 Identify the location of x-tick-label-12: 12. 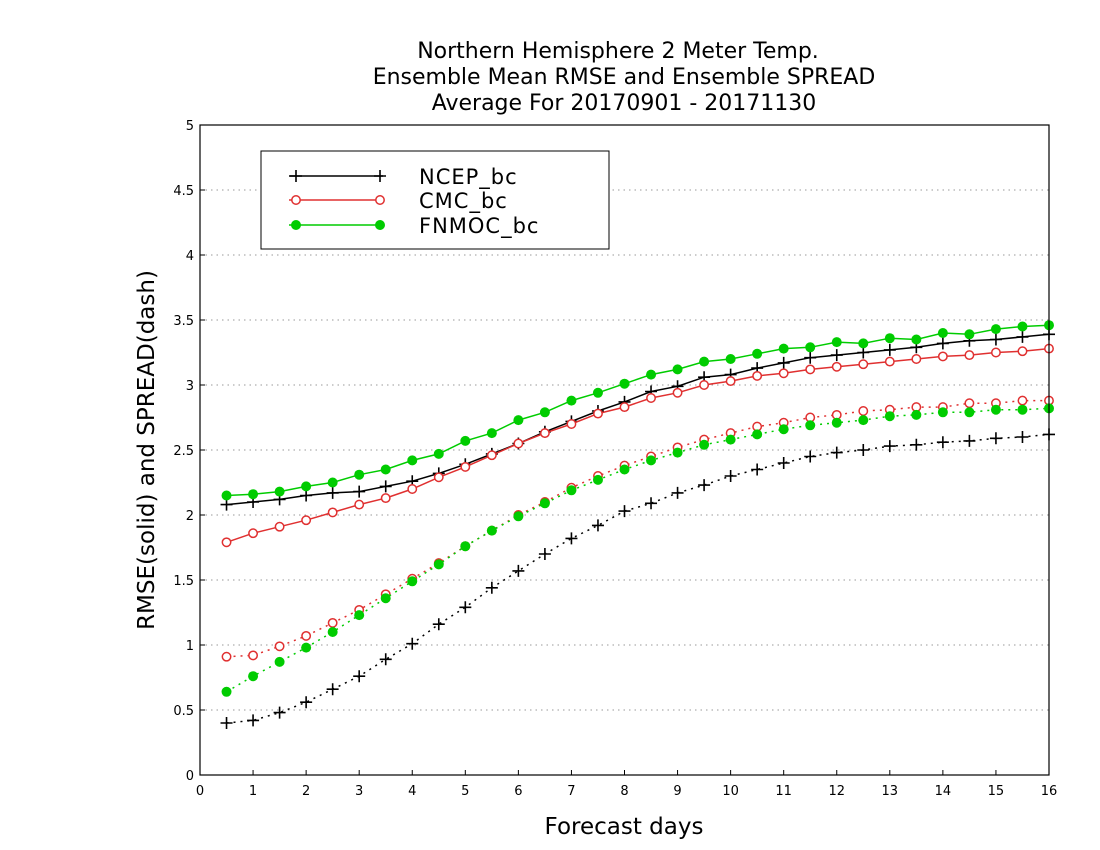
(836, 791).